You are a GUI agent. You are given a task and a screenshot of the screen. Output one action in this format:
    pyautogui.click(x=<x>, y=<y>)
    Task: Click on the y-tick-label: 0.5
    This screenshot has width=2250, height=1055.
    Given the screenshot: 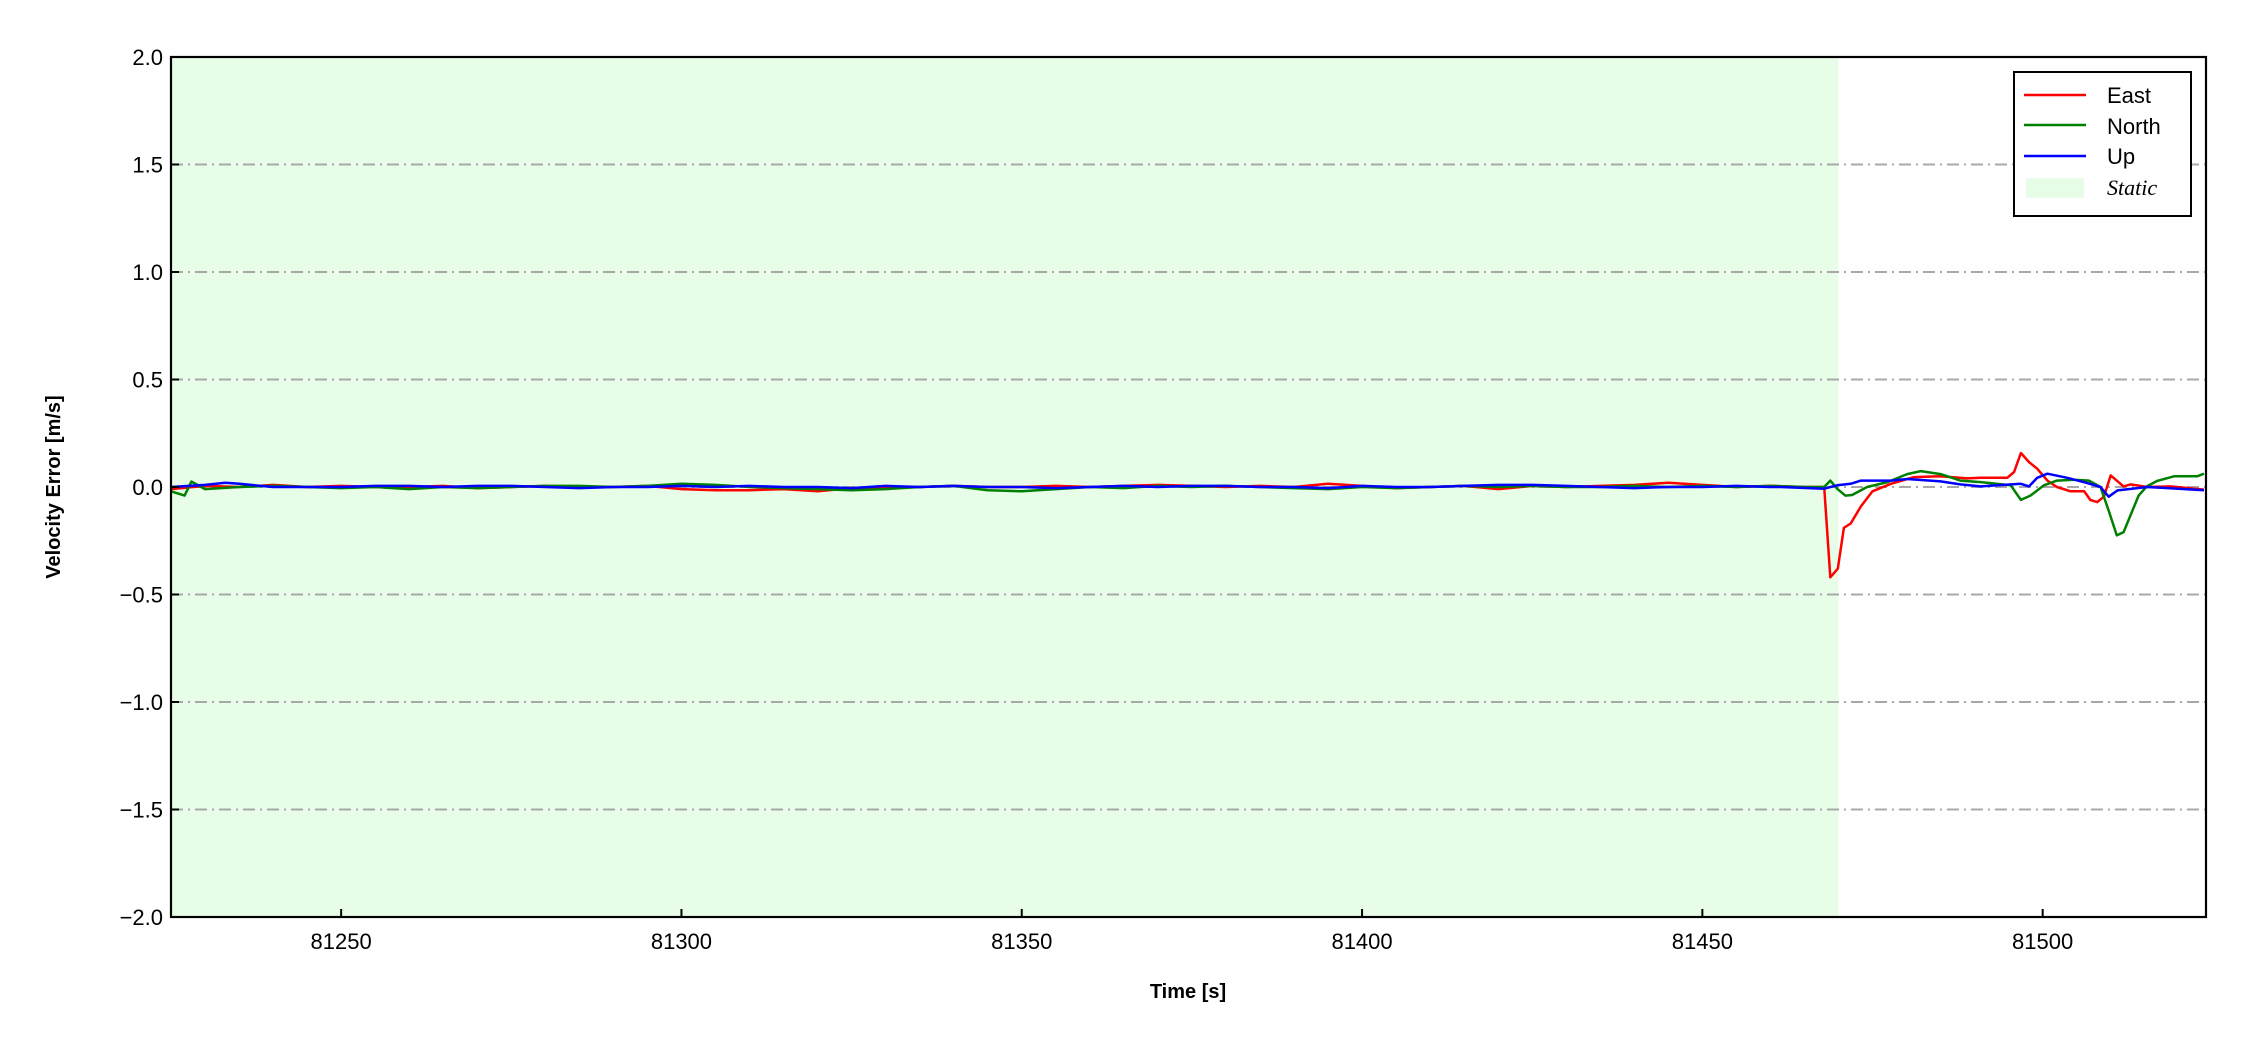 What is the action you would take?
    pyautogui.click(x=147, y=380)
    